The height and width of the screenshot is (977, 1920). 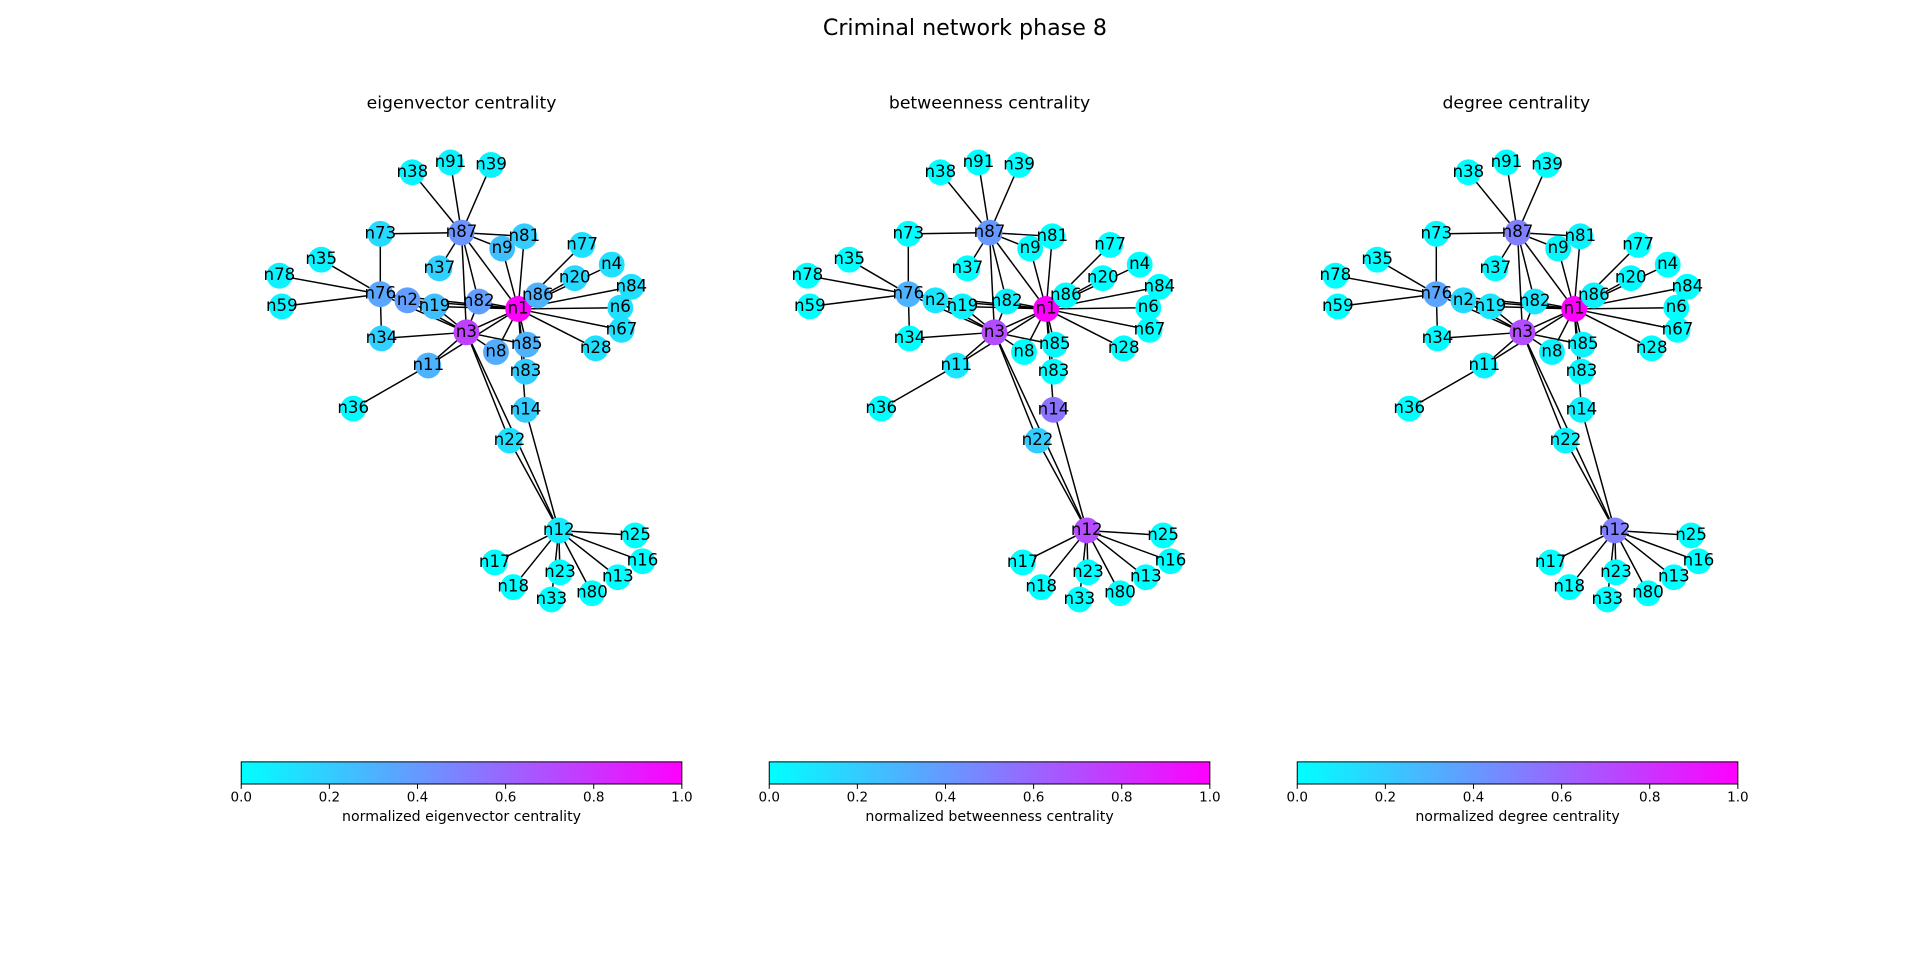 What do you see at coordinates (1124, 347) in the screenshot?
I see `node-label: n28` at bounding box center [1124, 347].